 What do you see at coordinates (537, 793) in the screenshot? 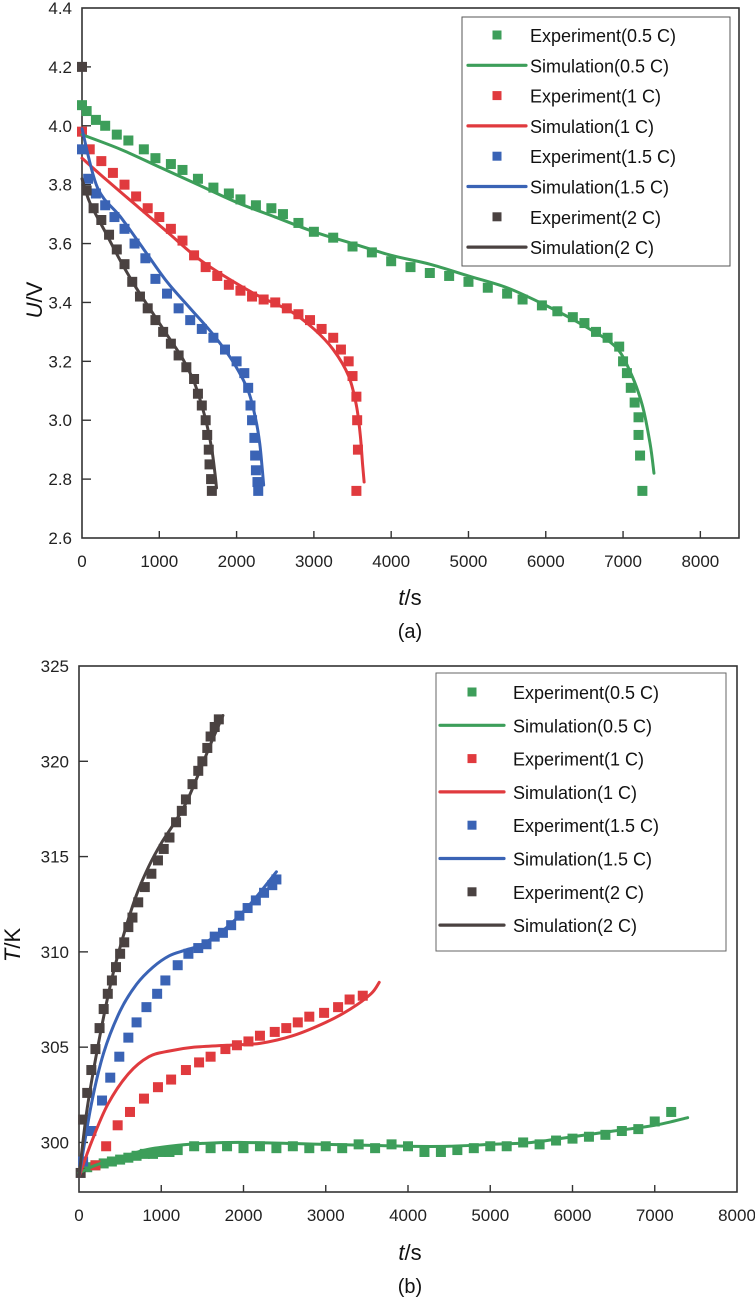
I see `legend-item: Simulation(1 C)` at bounding box center [537, 793].